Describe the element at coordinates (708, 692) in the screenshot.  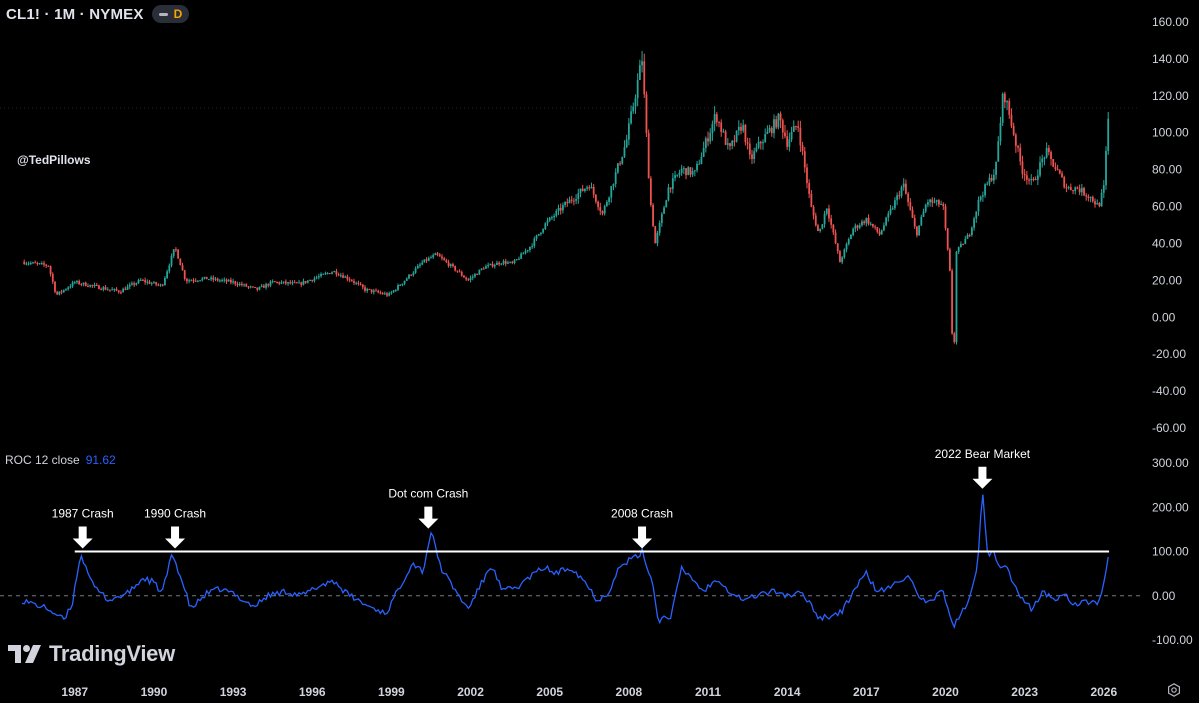
I see `time-tick-label: 2011` at that location.